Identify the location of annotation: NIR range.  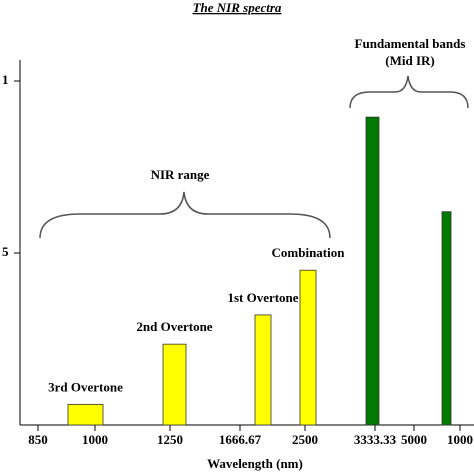
(180, 174).